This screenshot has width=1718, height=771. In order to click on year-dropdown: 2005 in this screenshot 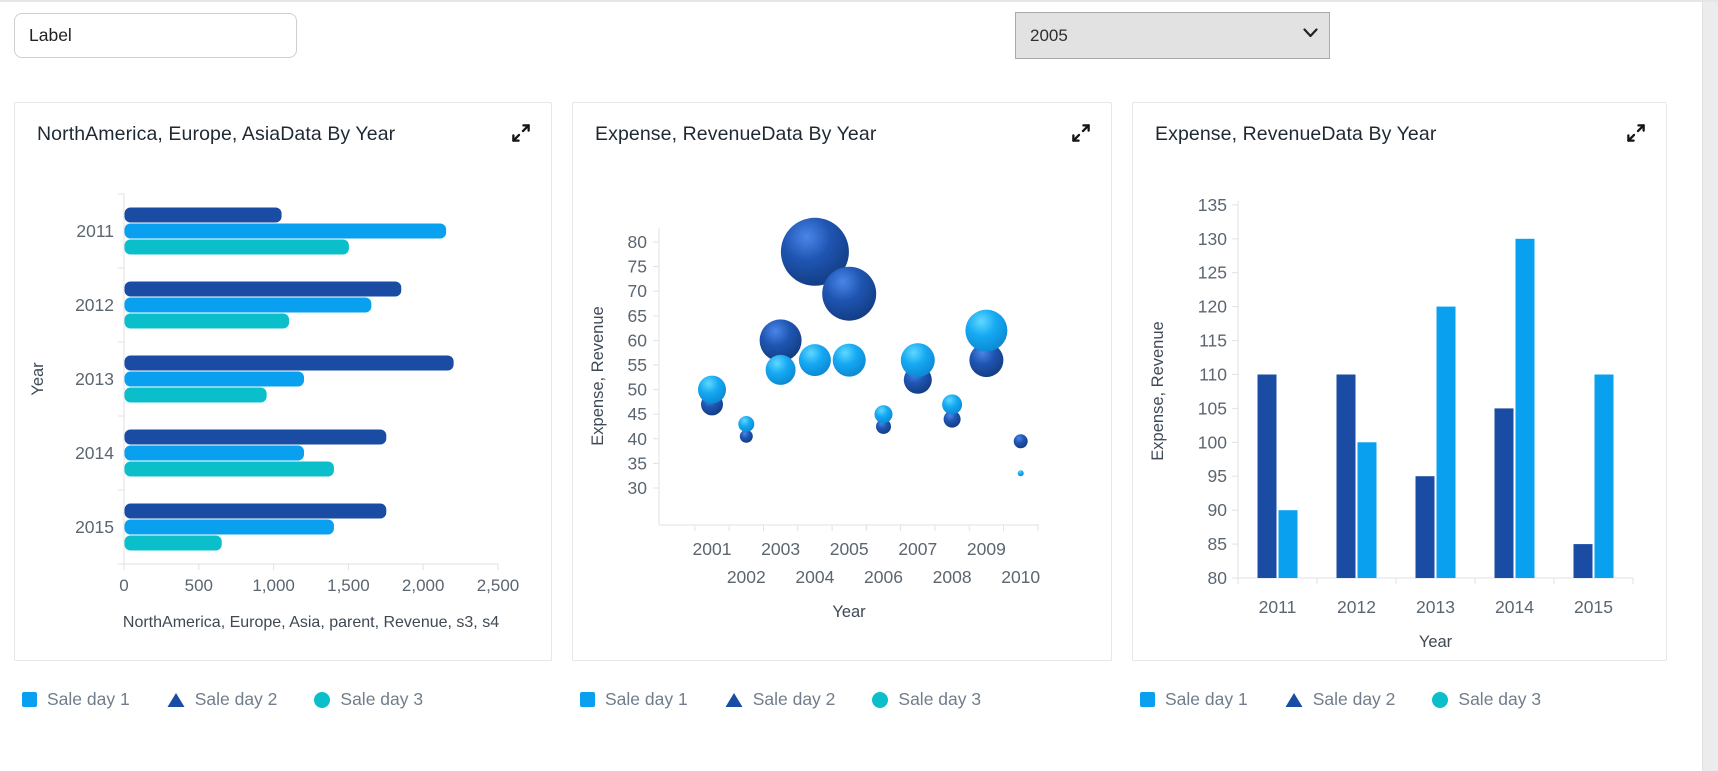, I will do `click(1172, 35)`.